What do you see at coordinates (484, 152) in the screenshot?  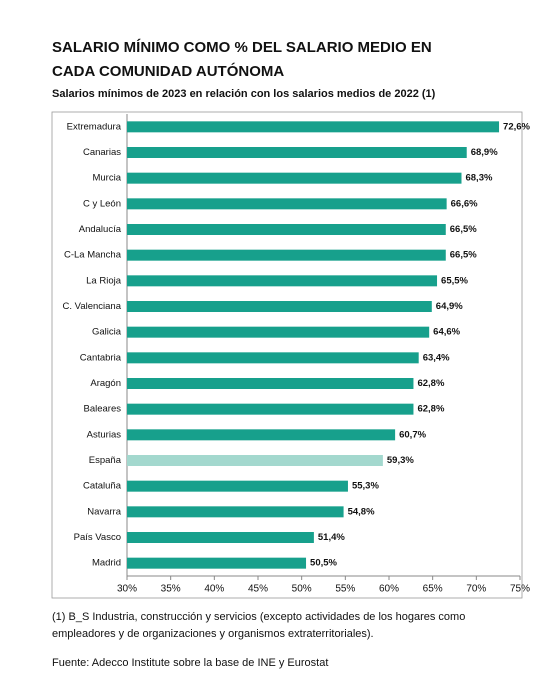 I see `value-label: 68,9%` at bounding box center [484, 152].